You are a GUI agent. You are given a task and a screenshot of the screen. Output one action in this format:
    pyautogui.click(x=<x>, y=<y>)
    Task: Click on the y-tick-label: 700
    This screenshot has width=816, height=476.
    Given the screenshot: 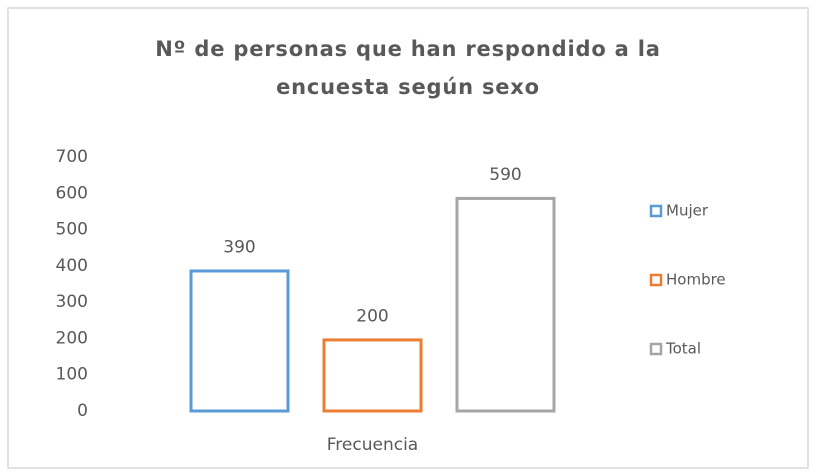 What is the action you would take?
    pyautogui.click(x=72, y=157)
    